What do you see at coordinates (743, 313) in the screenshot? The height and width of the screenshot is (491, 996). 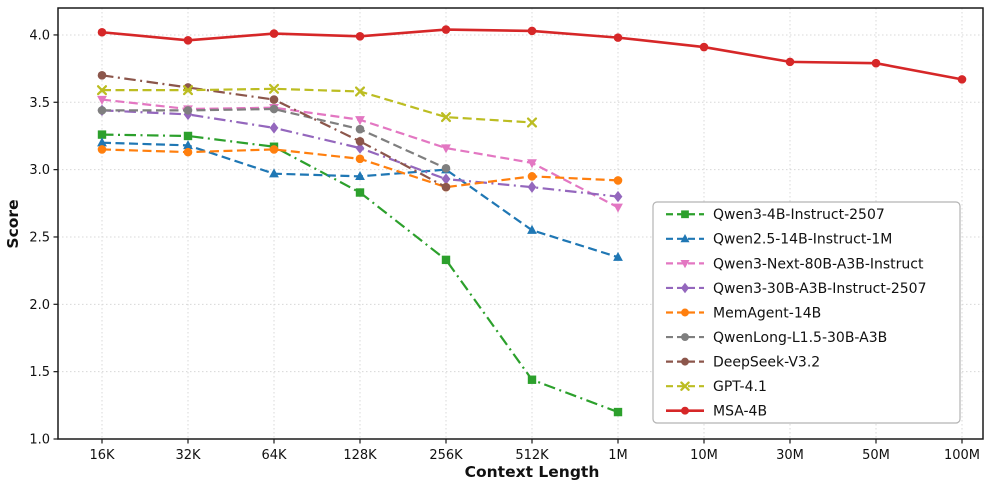 I see `legend-item-memagent-14b: MemAgent-14B` at bounding box center [743, 313].